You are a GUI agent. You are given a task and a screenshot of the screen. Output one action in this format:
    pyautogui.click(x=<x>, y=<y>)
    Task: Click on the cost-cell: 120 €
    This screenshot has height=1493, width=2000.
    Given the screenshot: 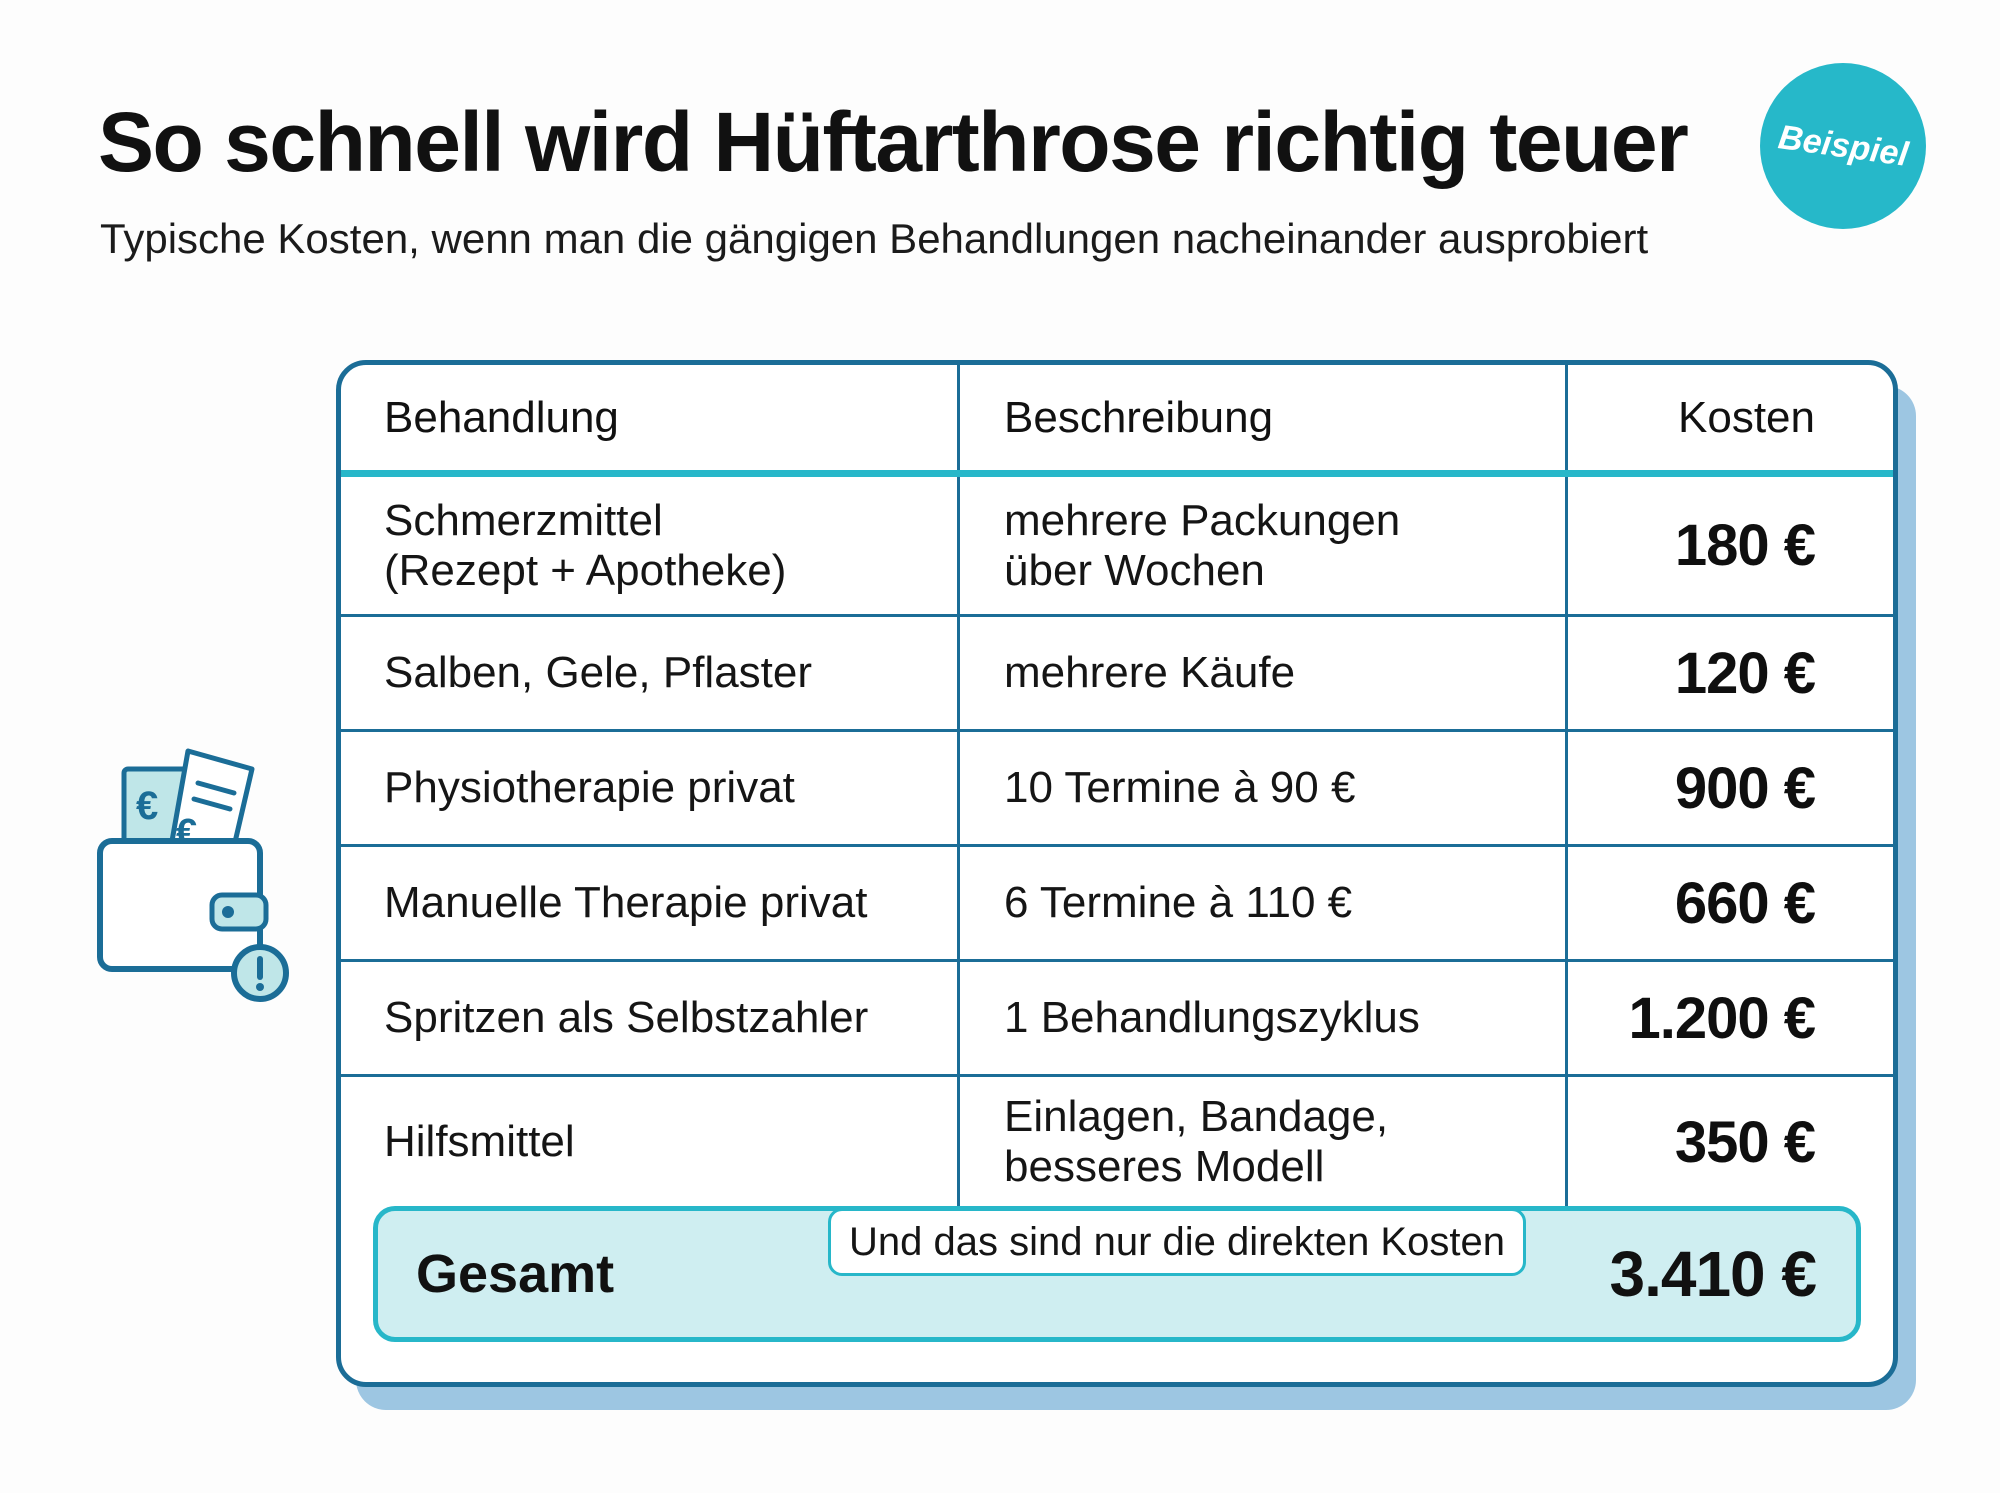 What is the action you would take?
    pyautogui.click(x=1745, y=673)
    